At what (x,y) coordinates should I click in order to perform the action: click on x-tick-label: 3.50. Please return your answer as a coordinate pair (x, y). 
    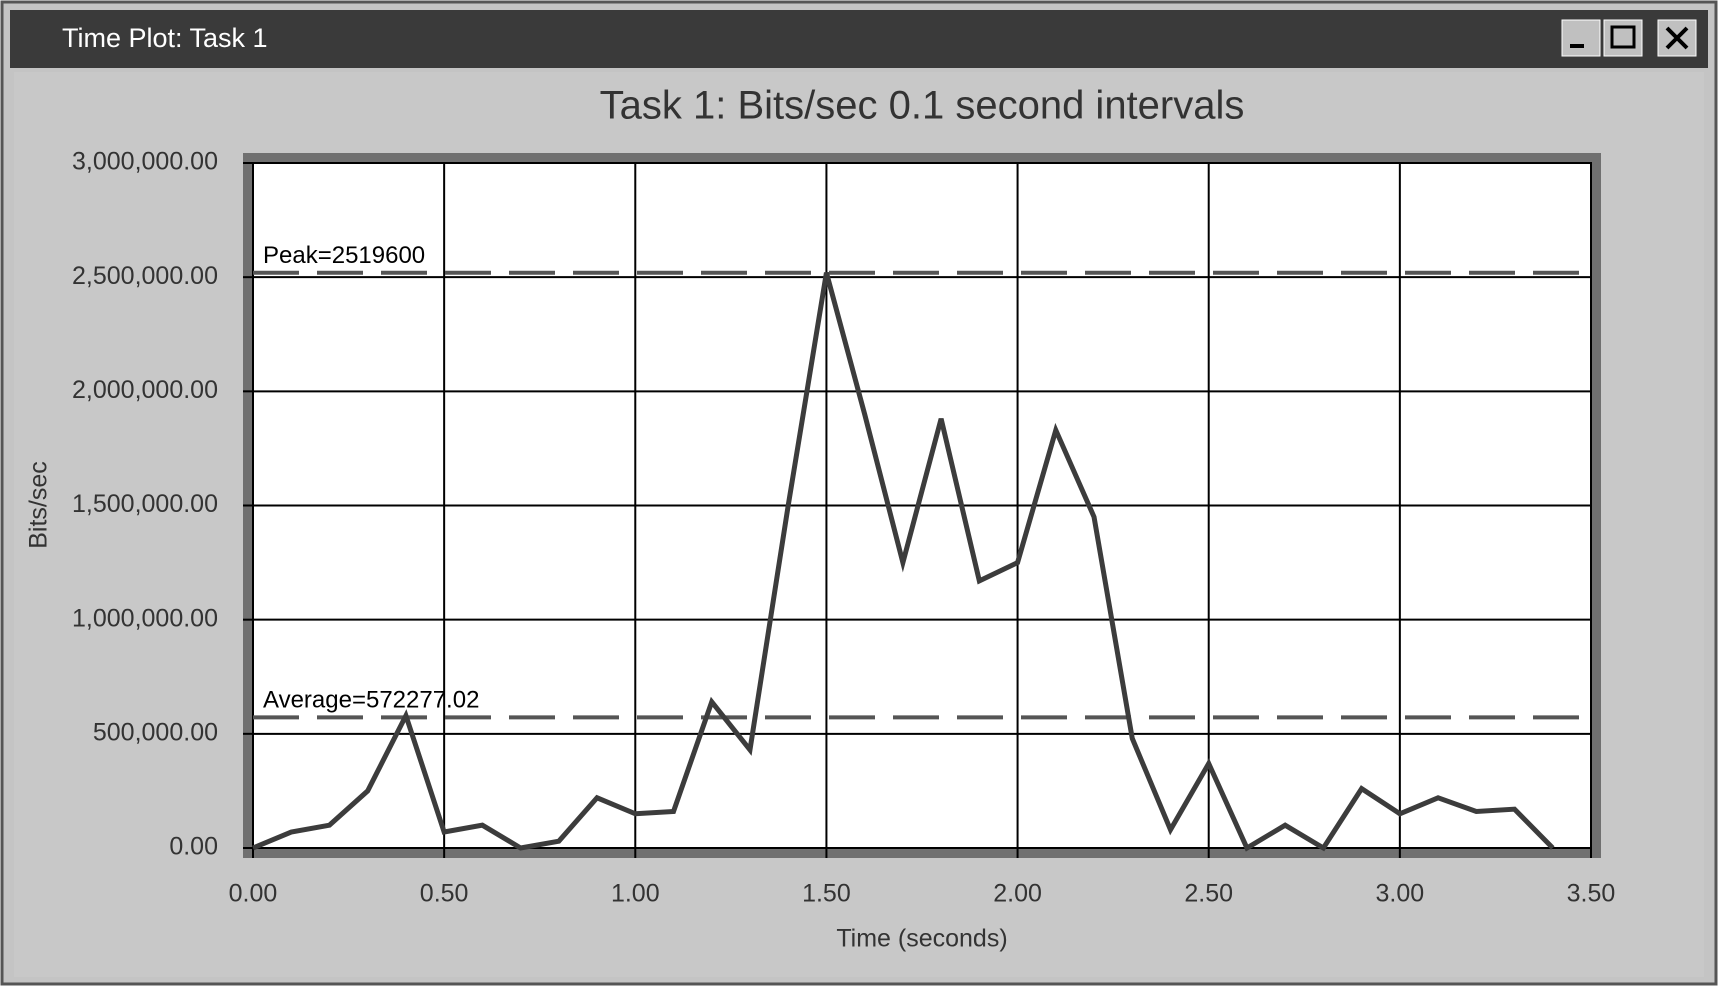
    Looking at the image, I should click on (1591, 894).